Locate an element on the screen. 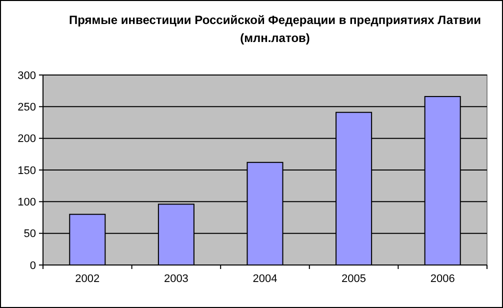 The width and height of the screenshot is (503, 308). y-tick-label: 50 is located at coordinates (30, 234).